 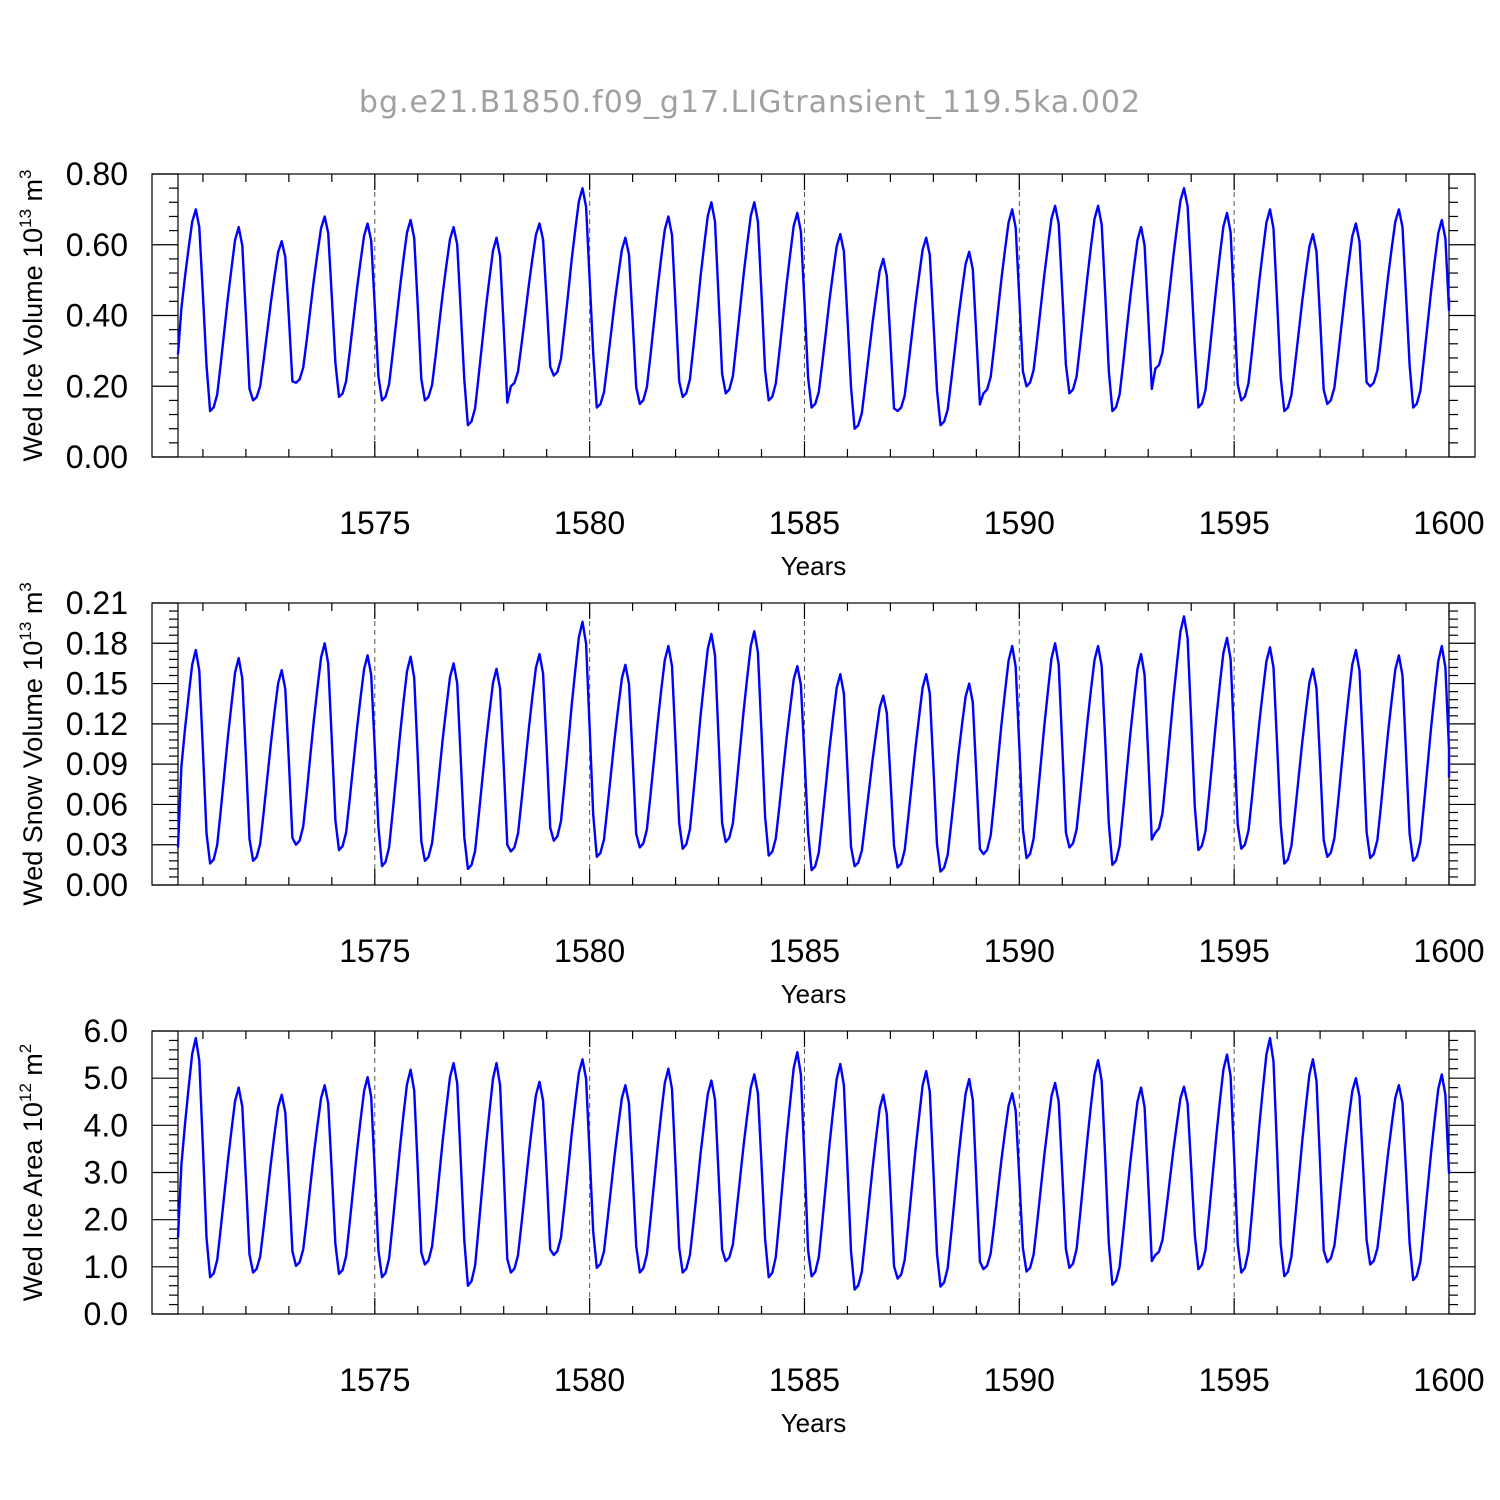 I want to click on y-tick-label: 5.0, so click(x=106, y=1078).